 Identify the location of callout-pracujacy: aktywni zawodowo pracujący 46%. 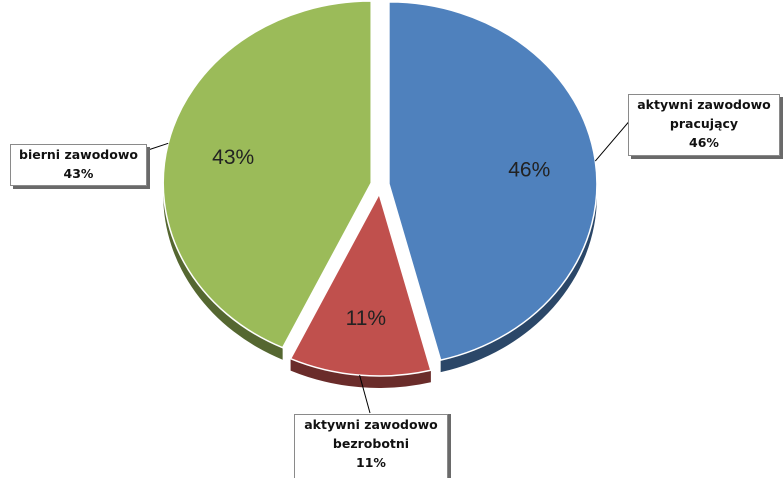
(704, 125).